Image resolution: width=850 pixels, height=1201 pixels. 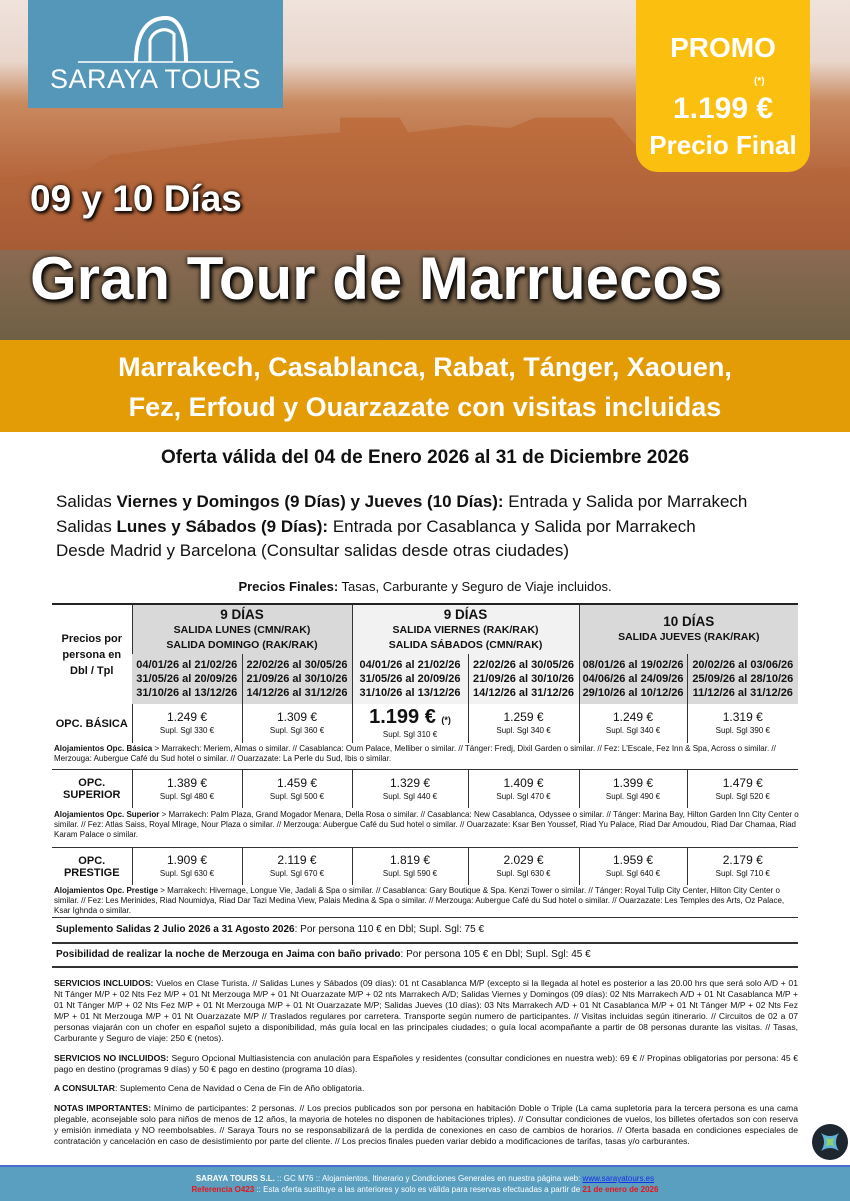 What do you see at coordinates (742, 693) in the screenshot?
I see `period-range: 11/12/26 al 31/12/26` at bounding box center [742, 693].